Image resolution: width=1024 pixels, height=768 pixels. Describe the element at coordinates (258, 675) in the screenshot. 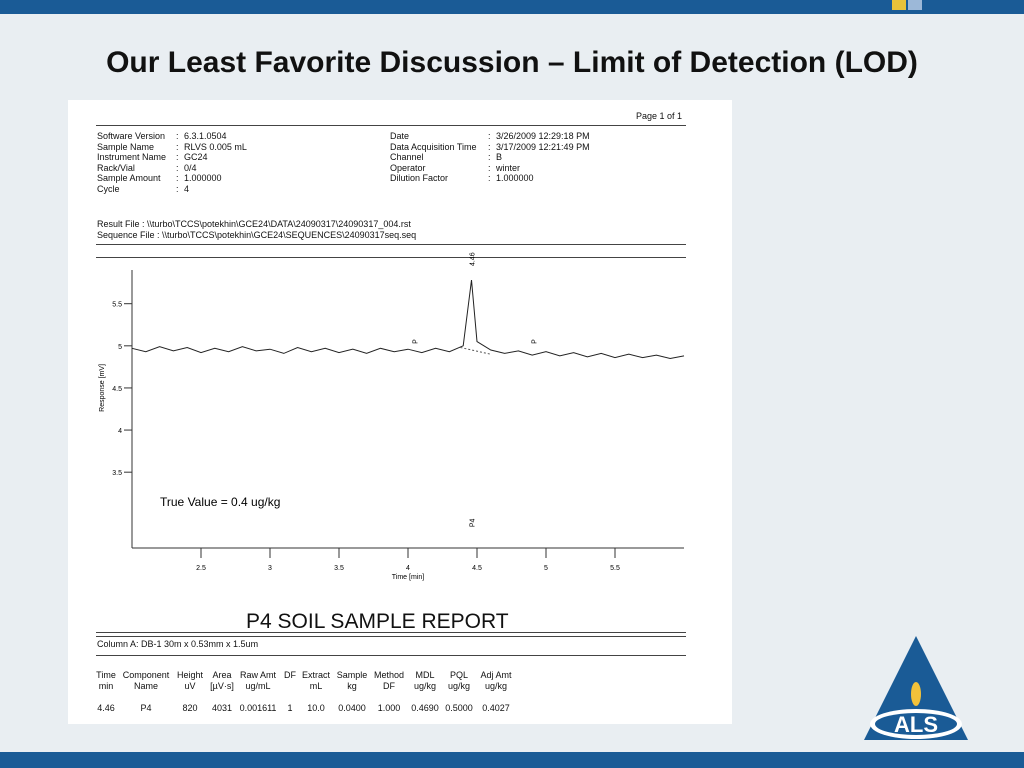

I see `table-header: Raw Amt` at that location.